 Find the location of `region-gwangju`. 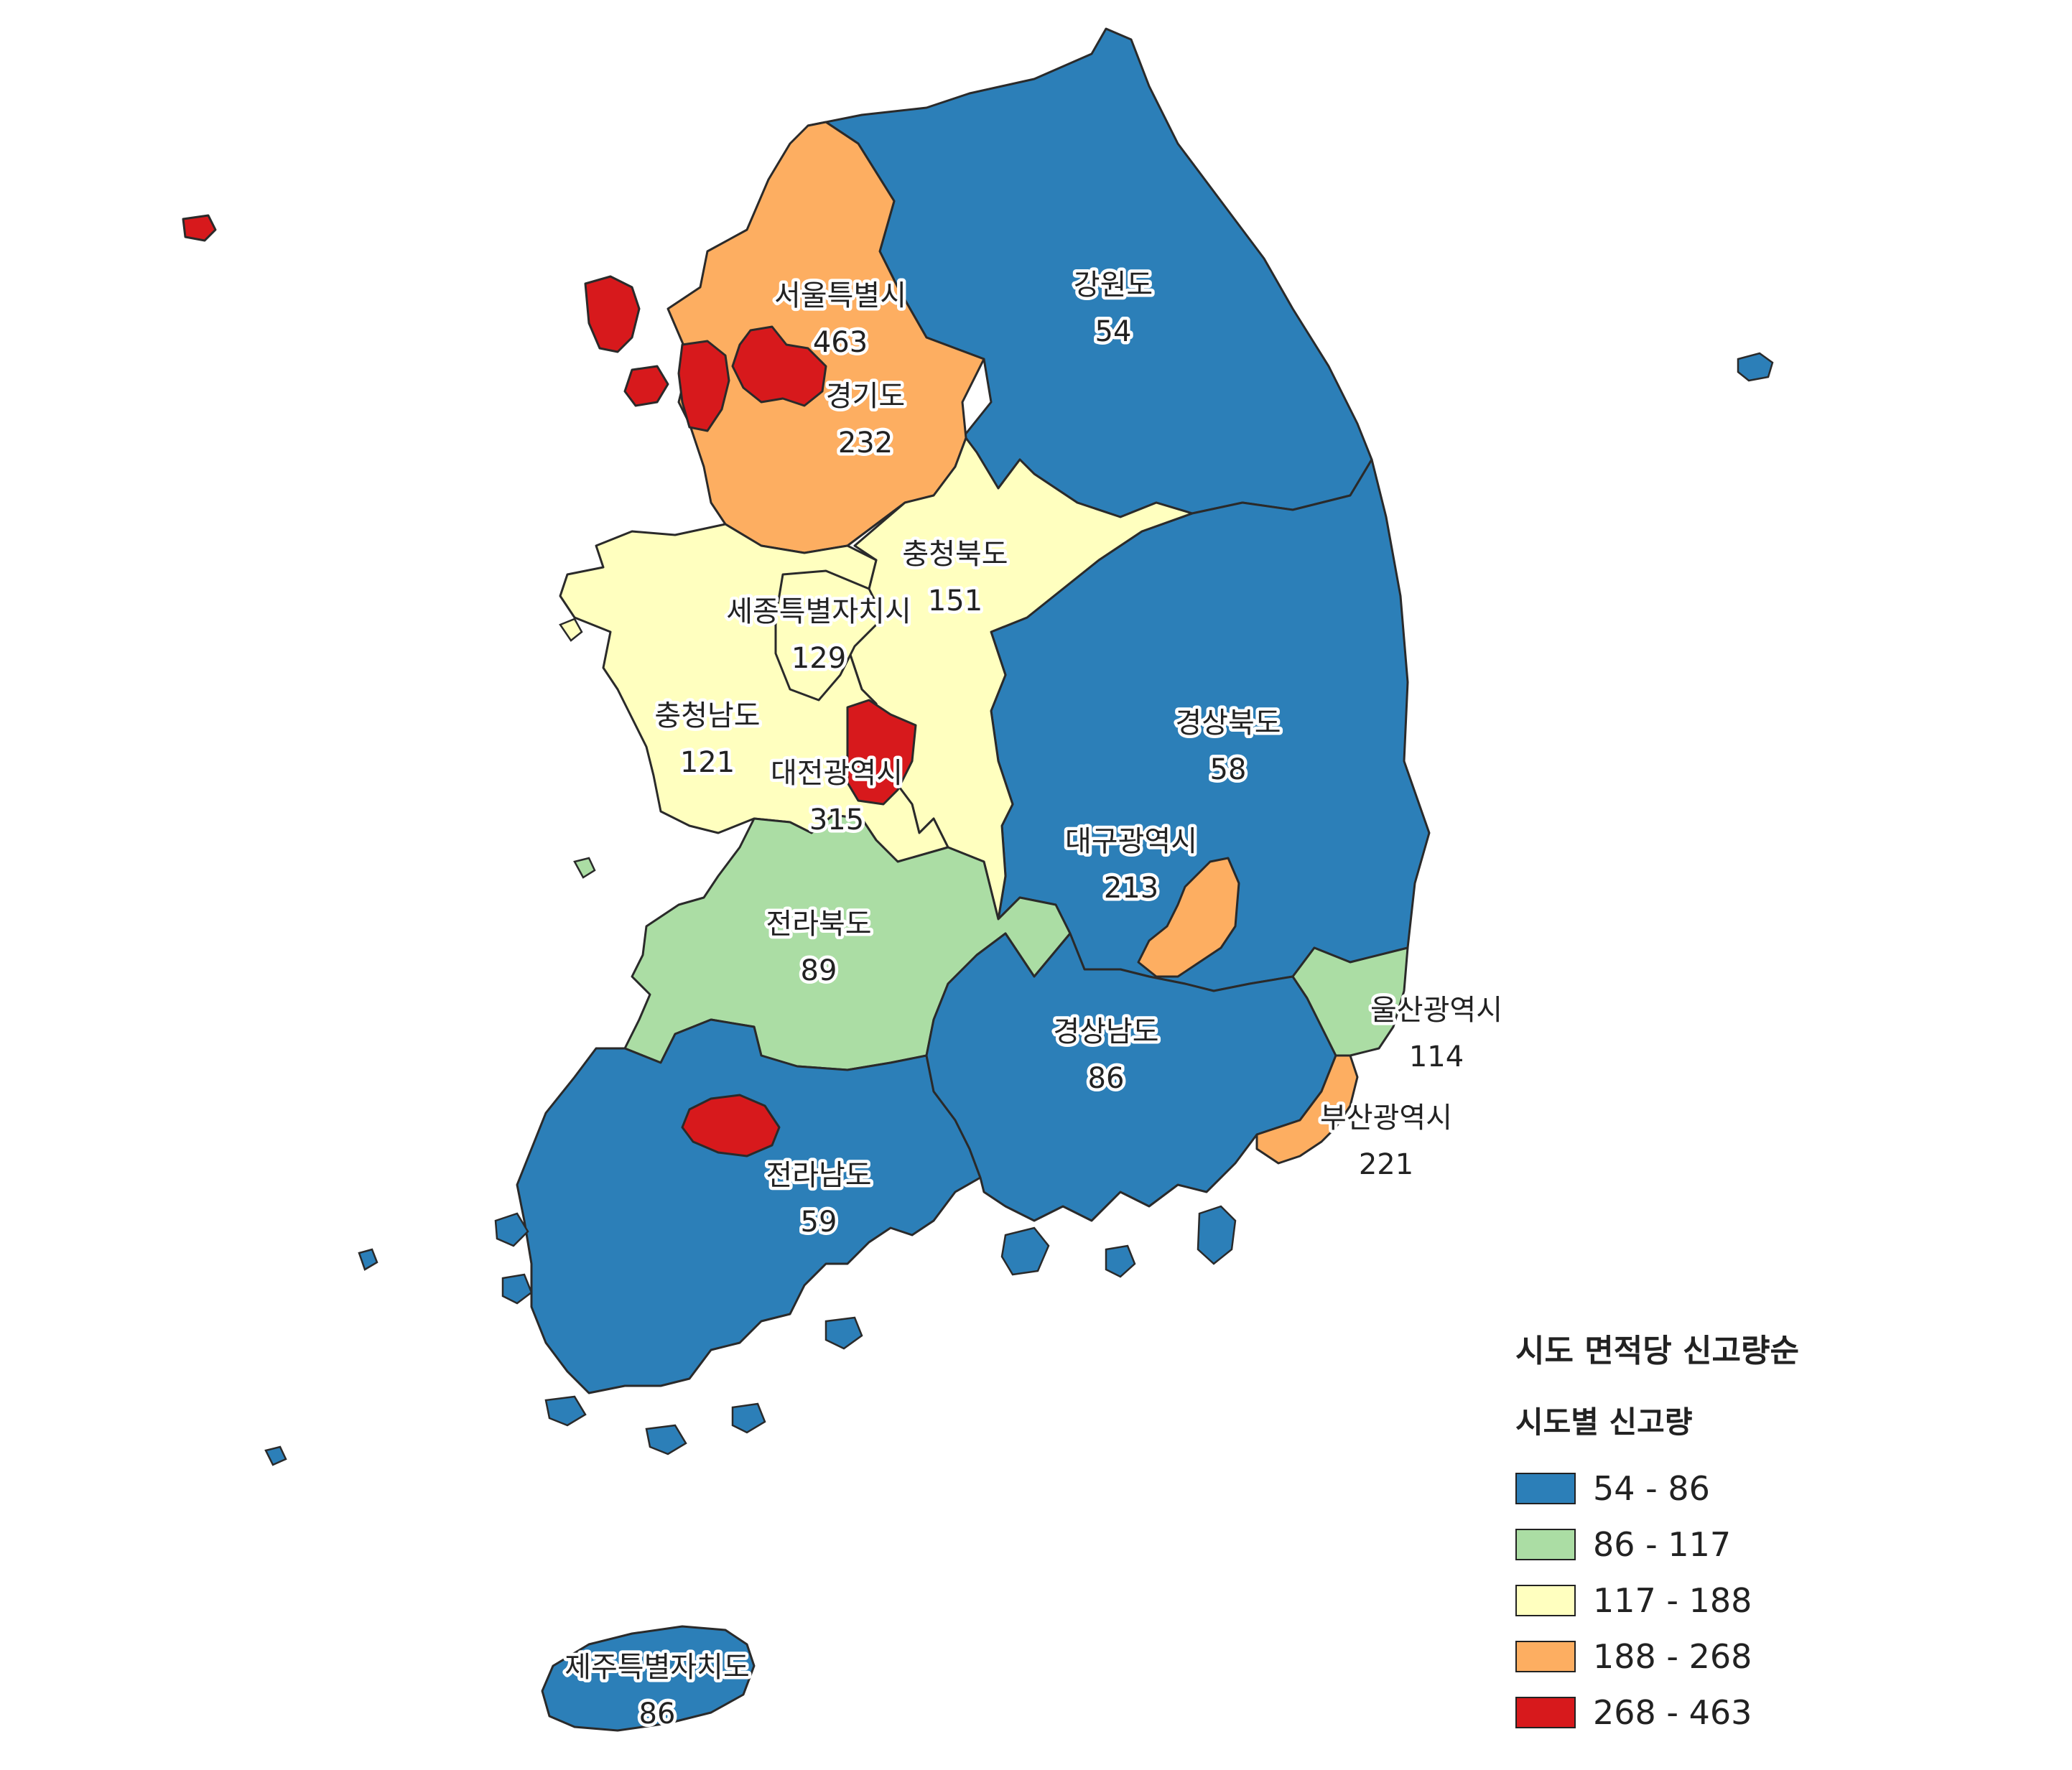

region-gwangju is located at coordinates (731, 1126).